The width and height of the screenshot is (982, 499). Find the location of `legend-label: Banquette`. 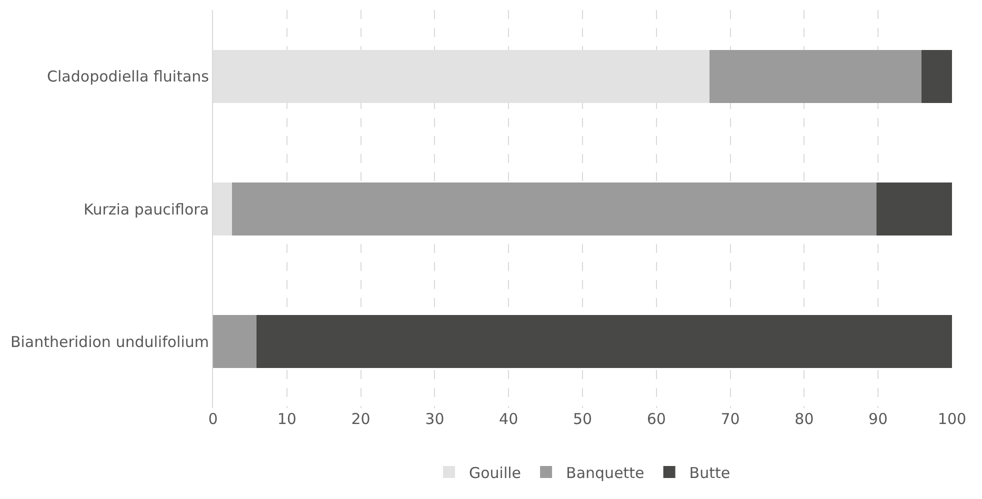

legend-label: Banquette is located at coordinates (605, 473).